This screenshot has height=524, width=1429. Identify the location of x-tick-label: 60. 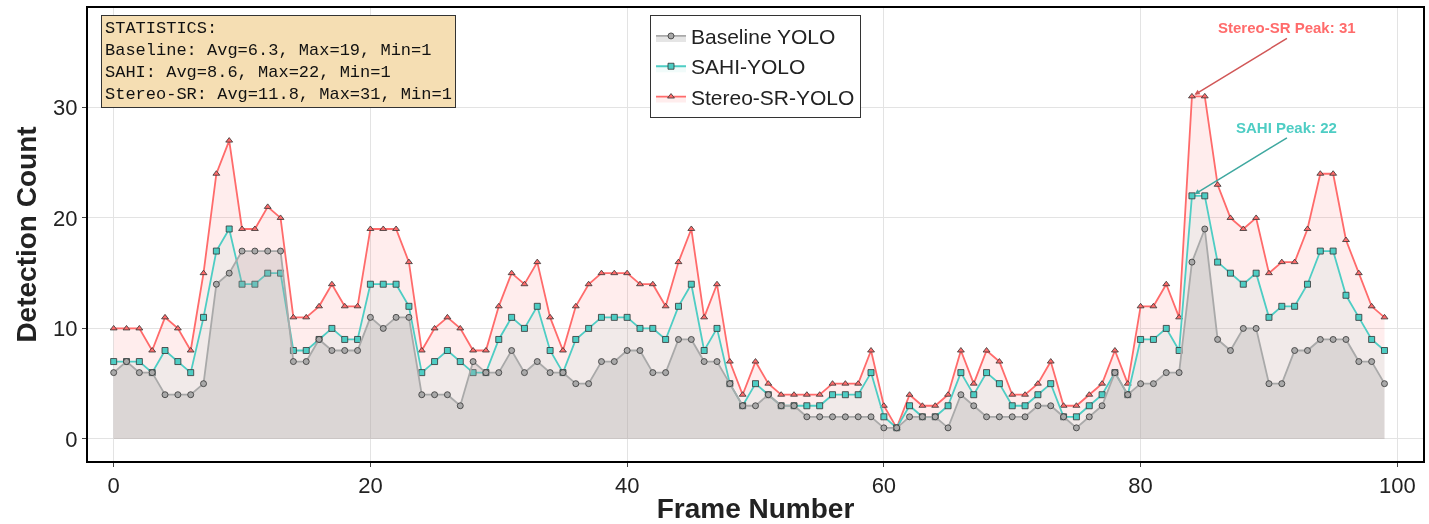
(884, 486).